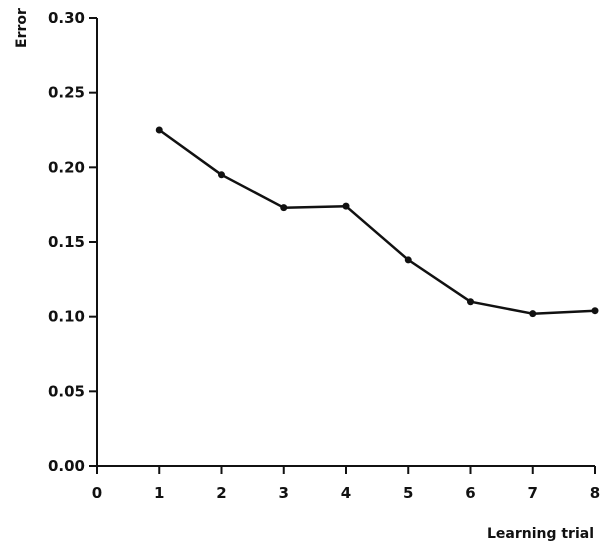 The height and width of the screenshot is (544, 600). Describe the element at coordinates (408, 493) in the screenshot. I see `x-tick-label: 5` at that location.